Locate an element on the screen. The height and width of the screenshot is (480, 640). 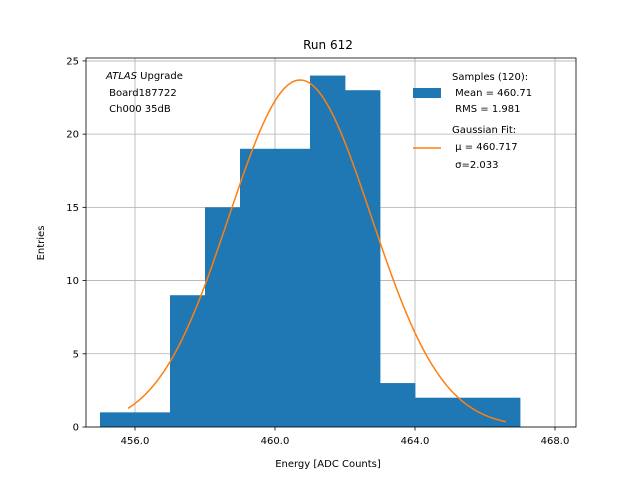
legend-fit-line-2: μ = 460.717 is located at coordinates (485, 147).